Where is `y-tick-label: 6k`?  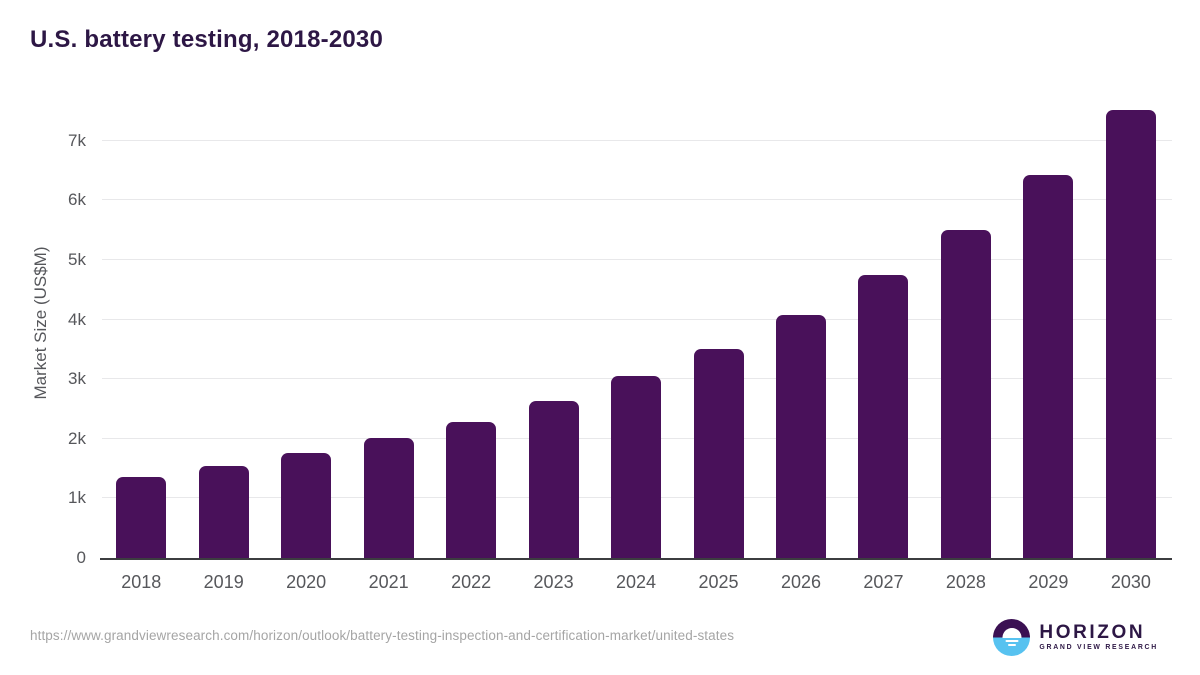 y-tick-label: 6k is located at coordinates (77, 200).